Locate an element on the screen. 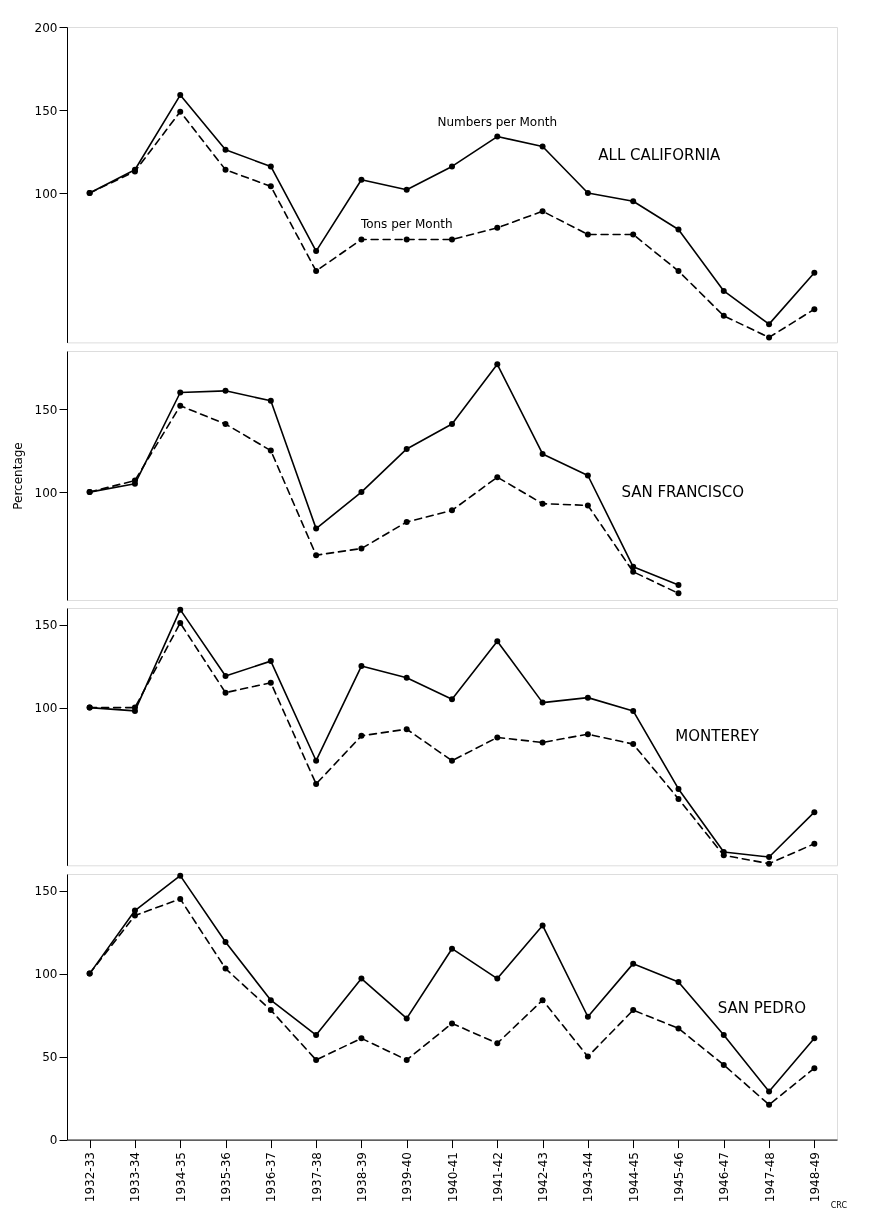 Image resolution: width=878 pixels, height=1228 pixels. x-tick-label: 1938-39 is located at coordinates (361, 1177).